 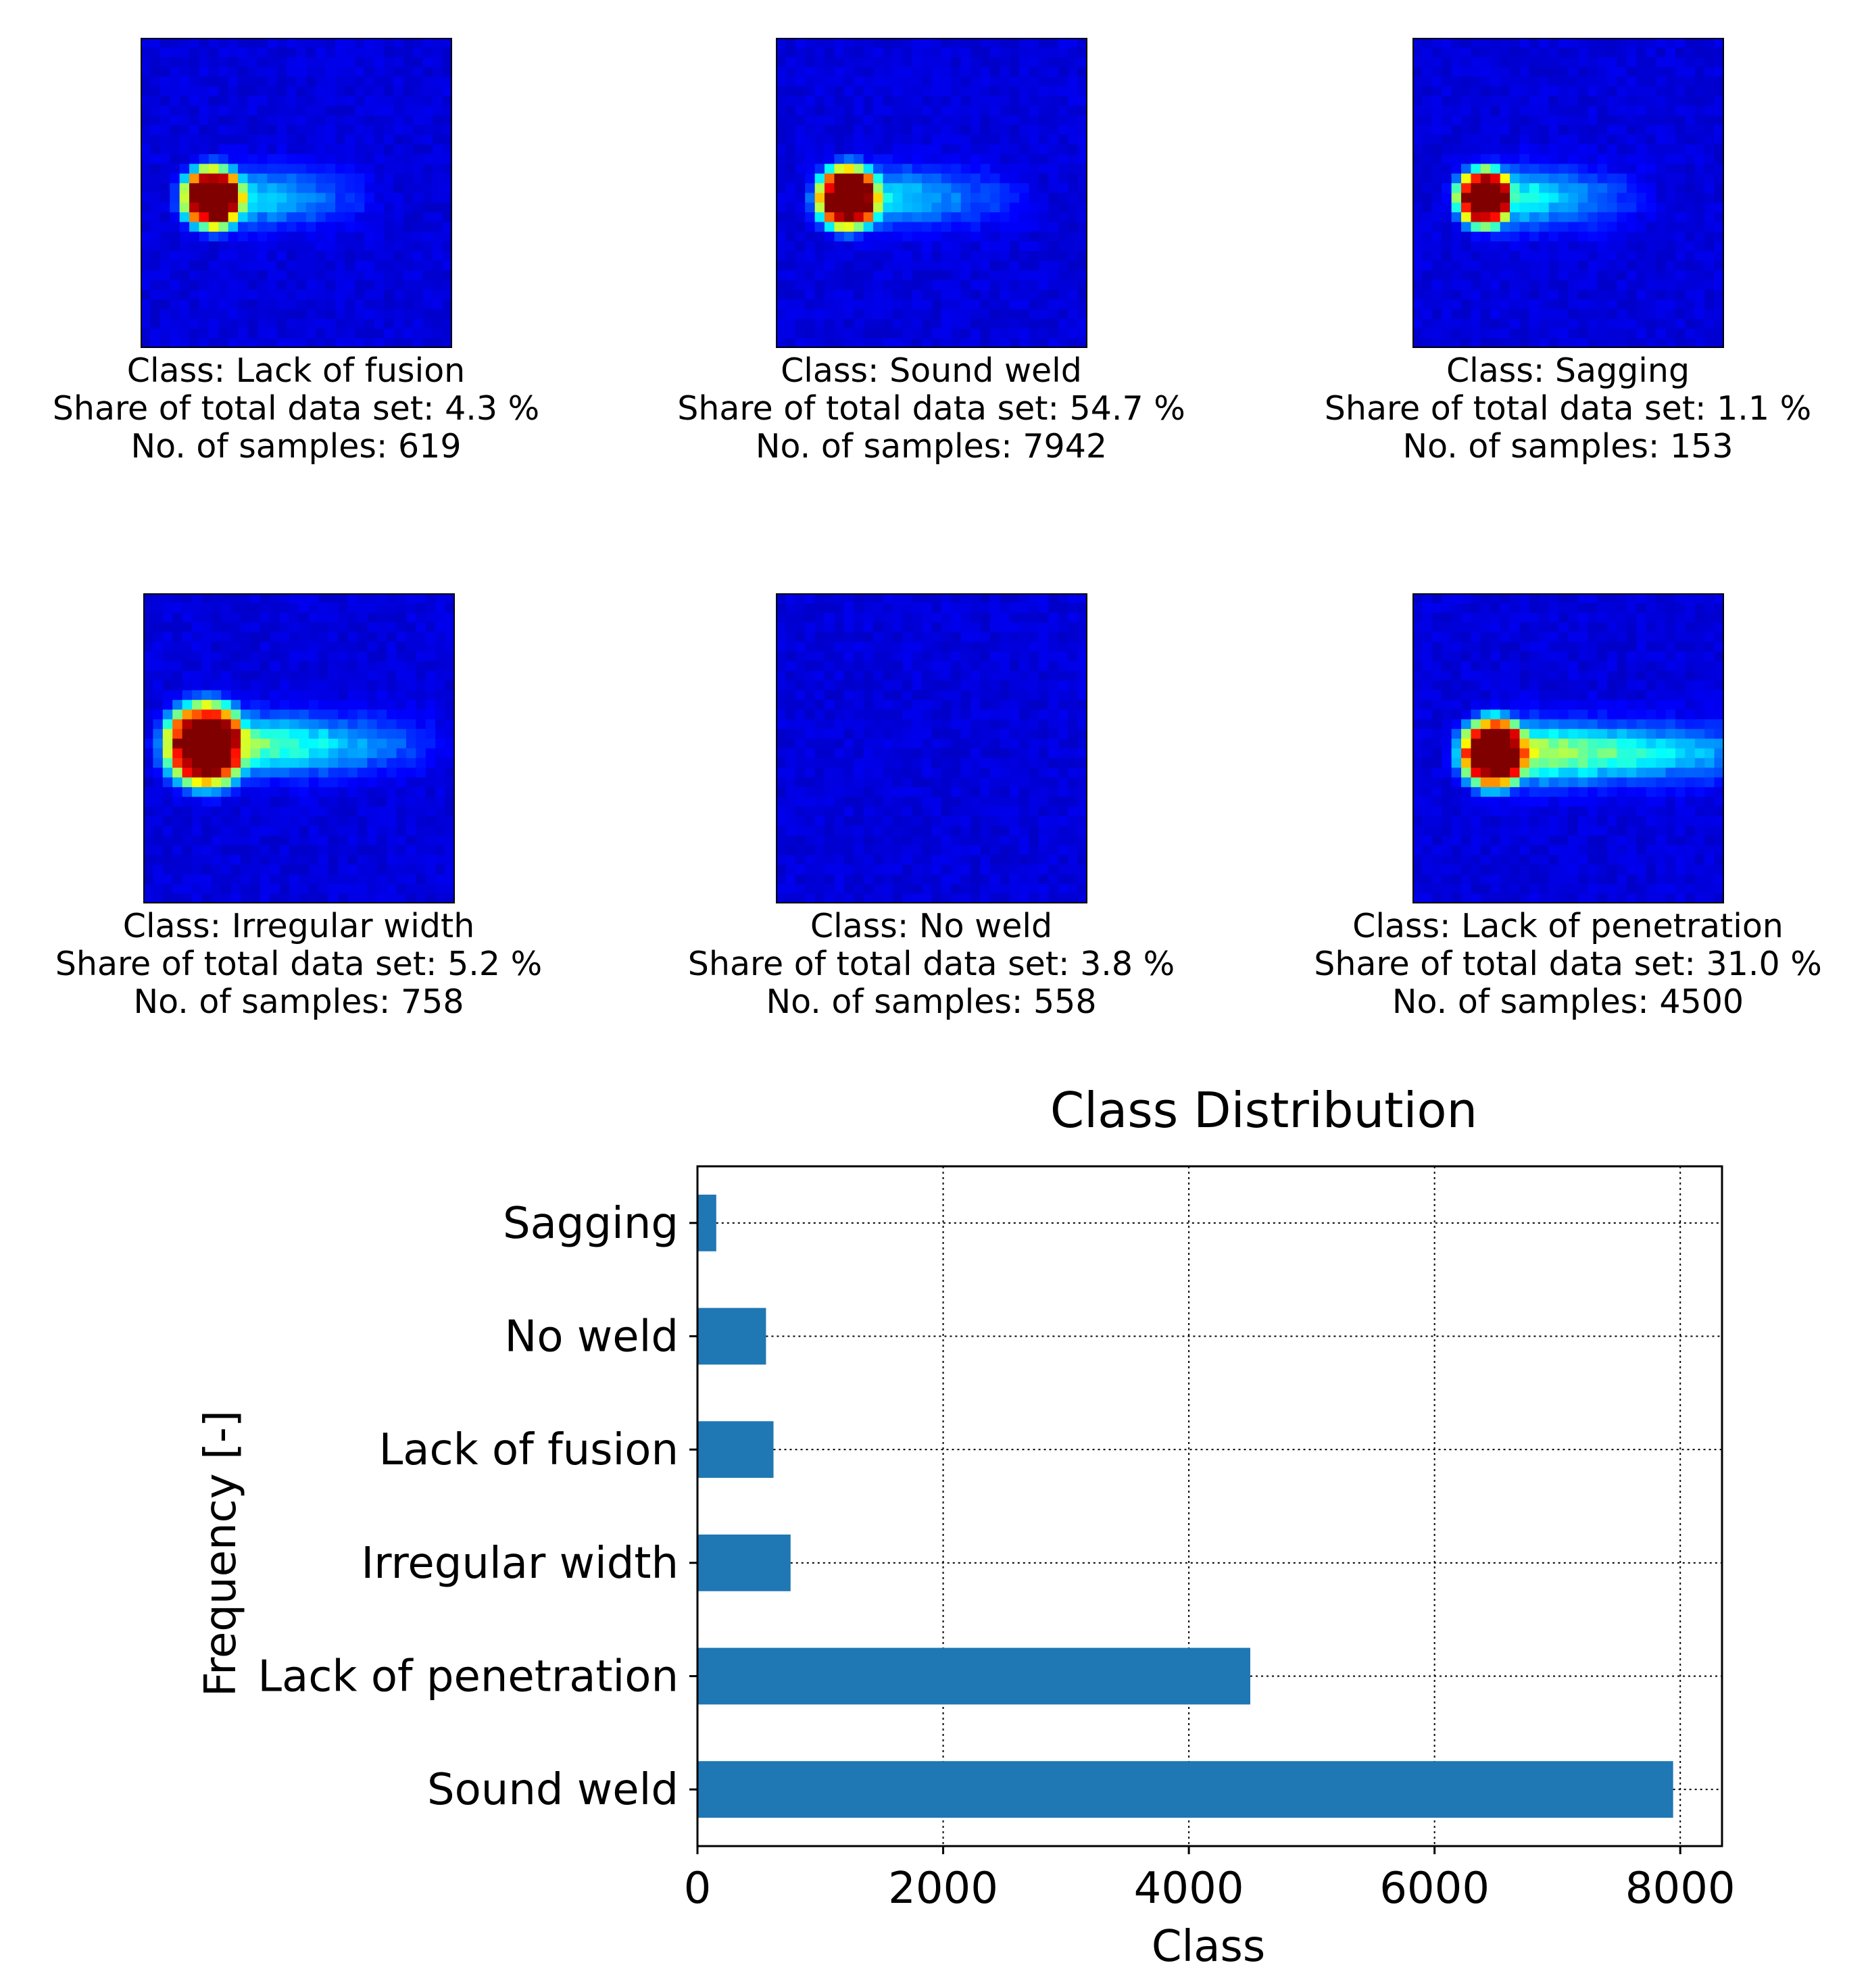 I want to click on panel-class-label: Class: Irregular width, so click(x=298, y=926).